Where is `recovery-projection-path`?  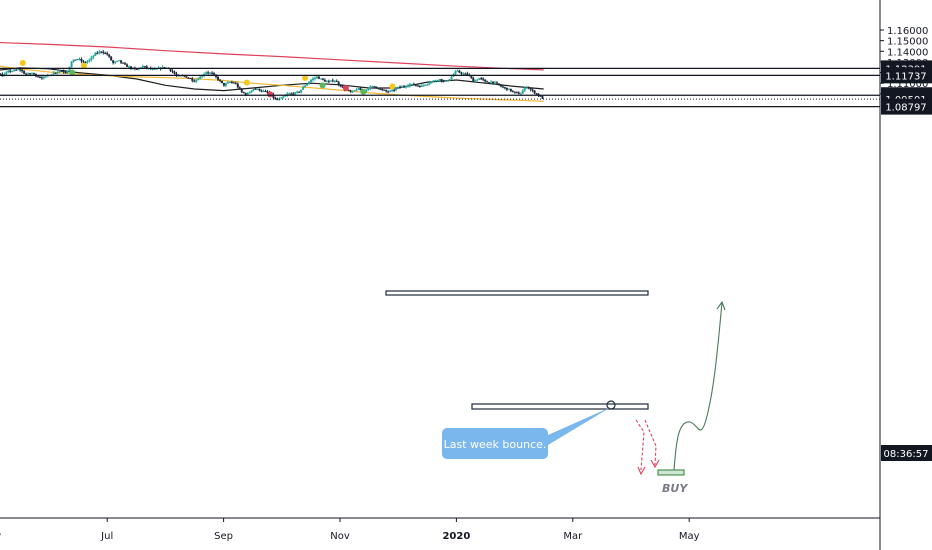
recovery-projection-path is located at coordinates (698, 386).